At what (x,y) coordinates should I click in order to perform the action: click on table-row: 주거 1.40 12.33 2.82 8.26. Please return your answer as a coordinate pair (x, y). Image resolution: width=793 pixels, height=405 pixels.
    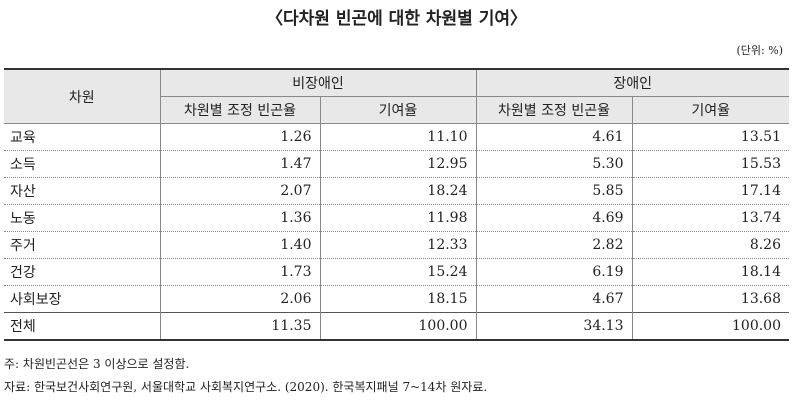
    Looking at the image, I should click on (396, 245).